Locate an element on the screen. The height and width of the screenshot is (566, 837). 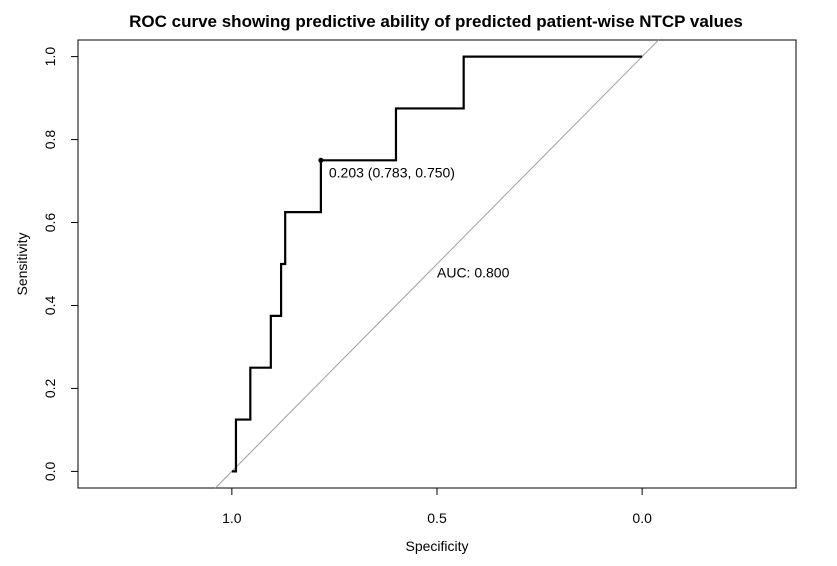
x-tick-label: 0.5 is located at coordinates (437, 518).